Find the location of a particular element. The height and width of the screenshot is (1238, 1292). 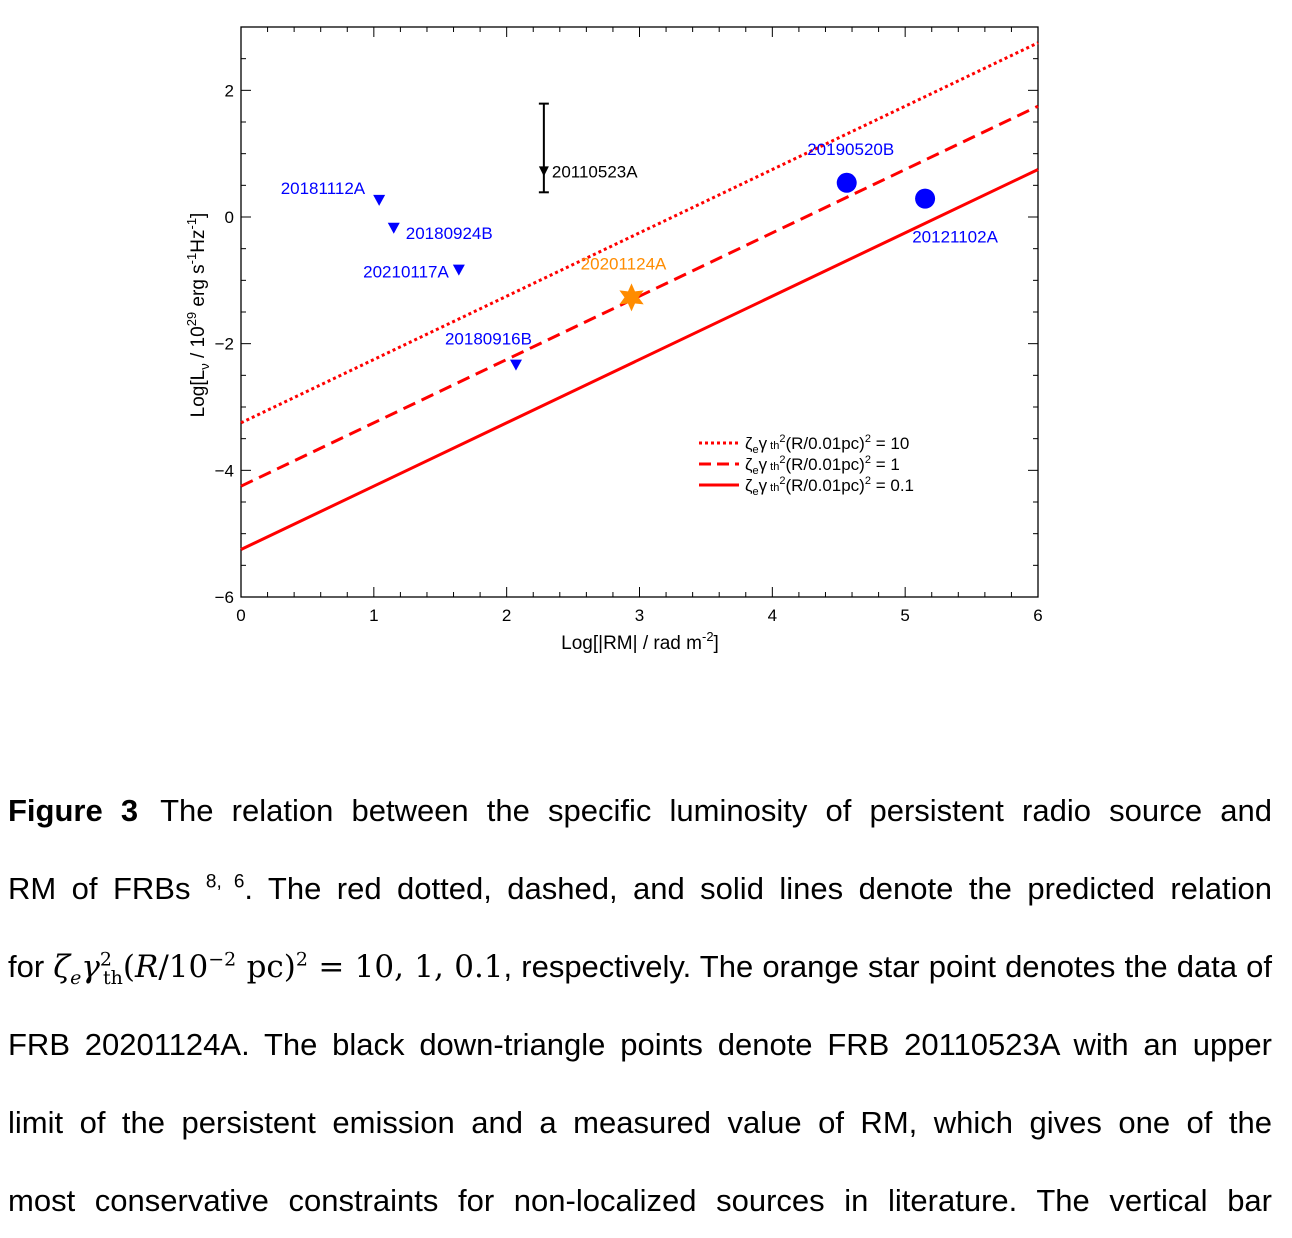

point-20181112A: 20181112A is located at coordinates (333, 192).